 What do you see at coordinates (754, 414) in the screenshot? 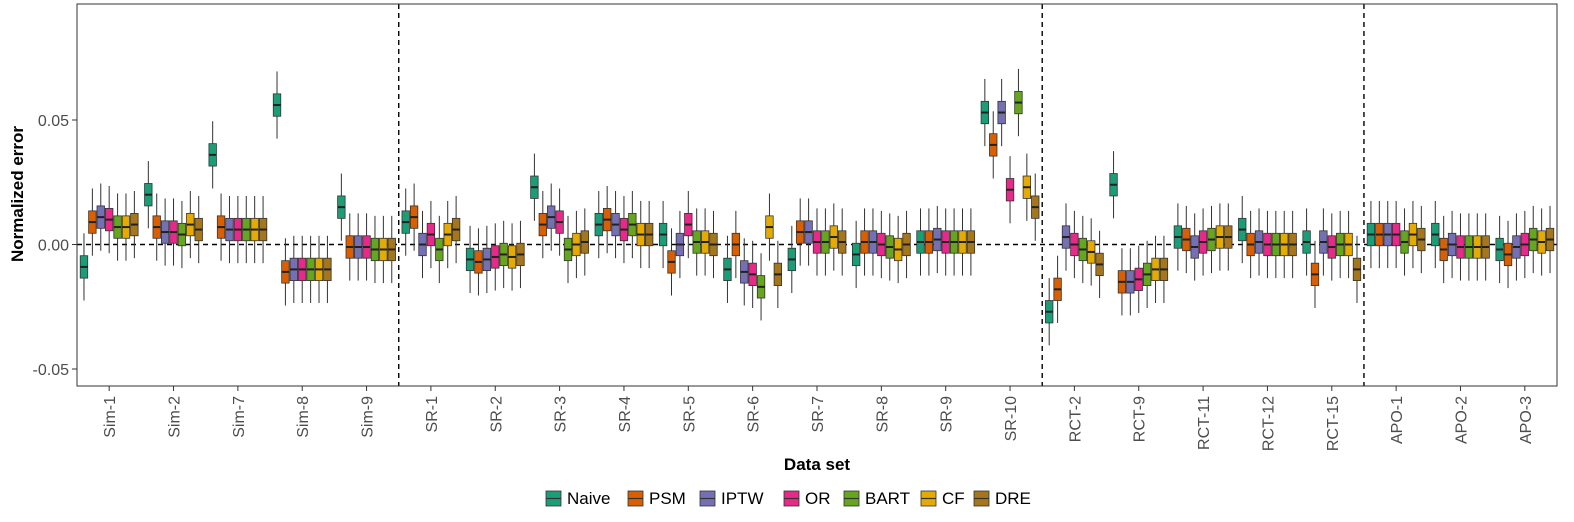
I see `x-tick-label: SR-6` at bounding box center [754, 414].